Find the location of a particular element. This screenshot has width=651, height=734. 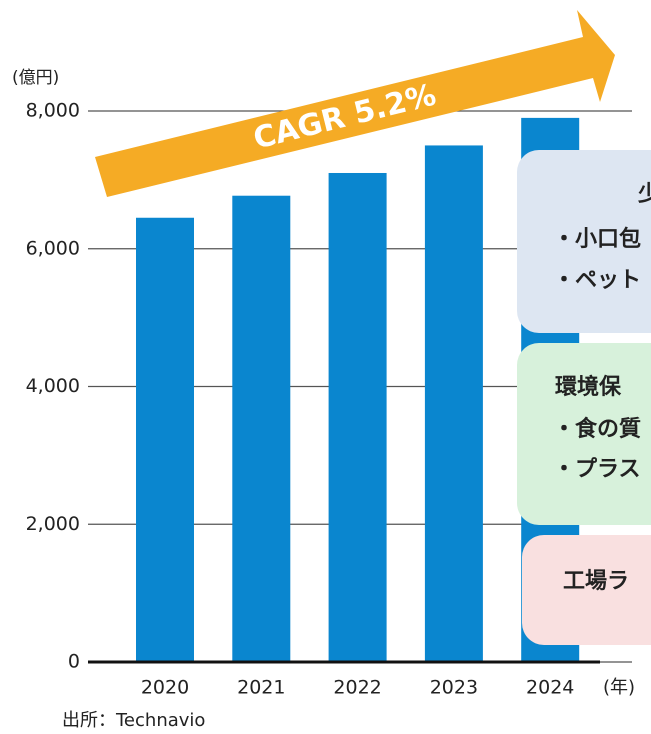

cagr-label: CAGR 5.2% is located at coordinates (345, 116).